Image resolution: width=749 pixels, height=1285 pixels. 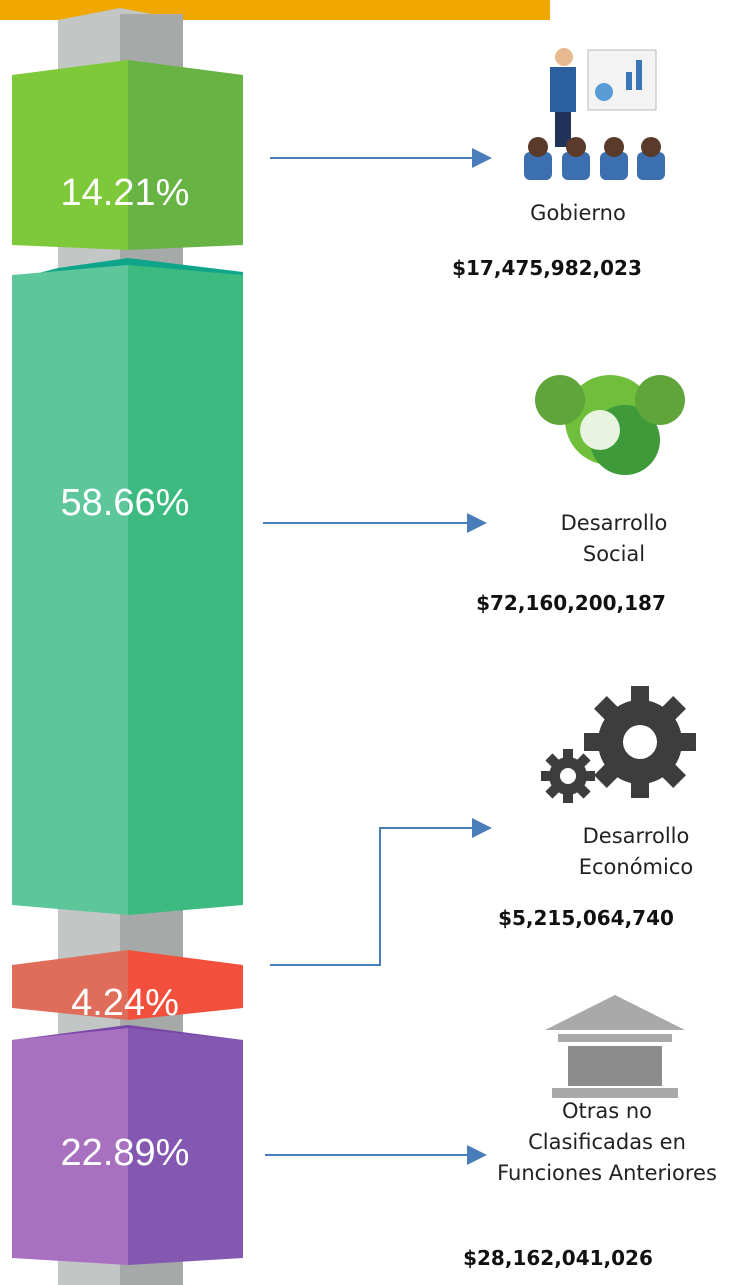 I want to click on icon-globe-tree, so click(x=610, y=425).